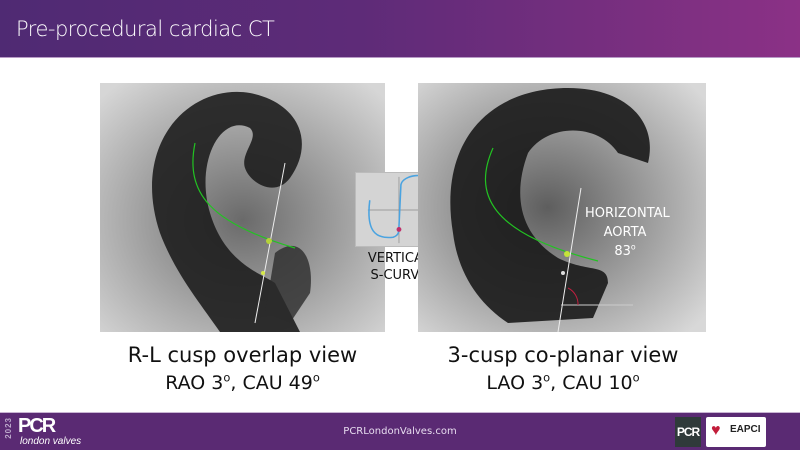  I want to click on eapci-text: EAPCI, so click(745, 429).